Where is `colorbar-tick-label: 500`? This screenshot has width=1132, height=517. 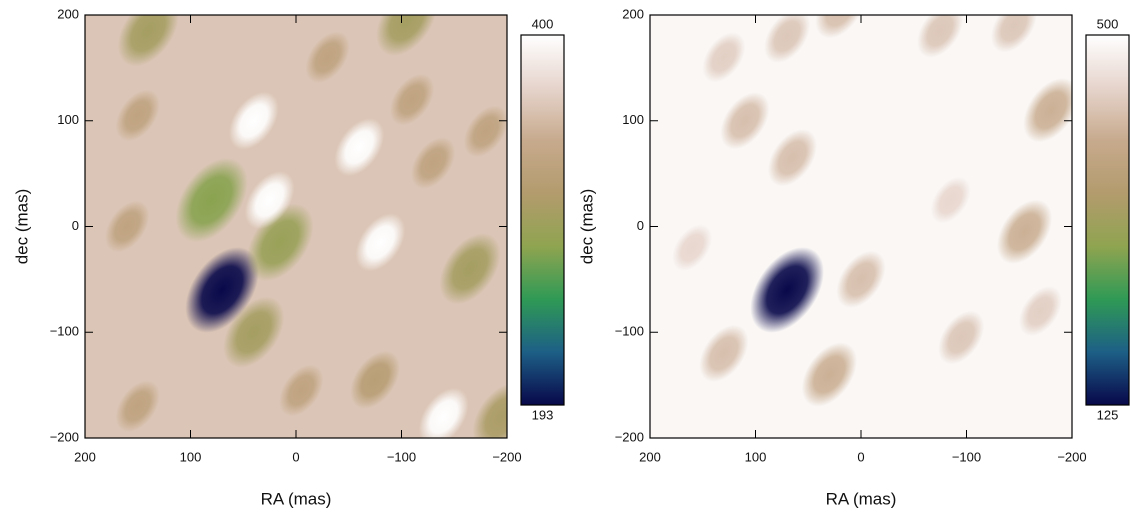
colorbar-tick-label: 500 is located at coordinates (1108, 23).